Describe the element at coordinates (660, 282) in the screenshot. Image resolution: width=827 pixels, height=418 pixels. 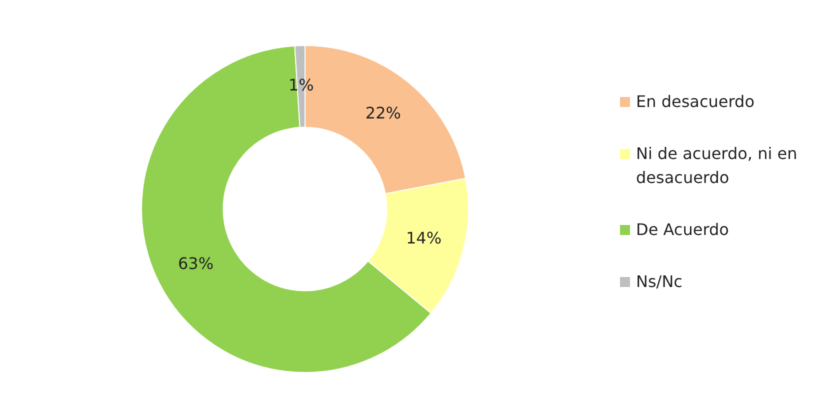
I see `legend-label: Ns/Nc` at that location.